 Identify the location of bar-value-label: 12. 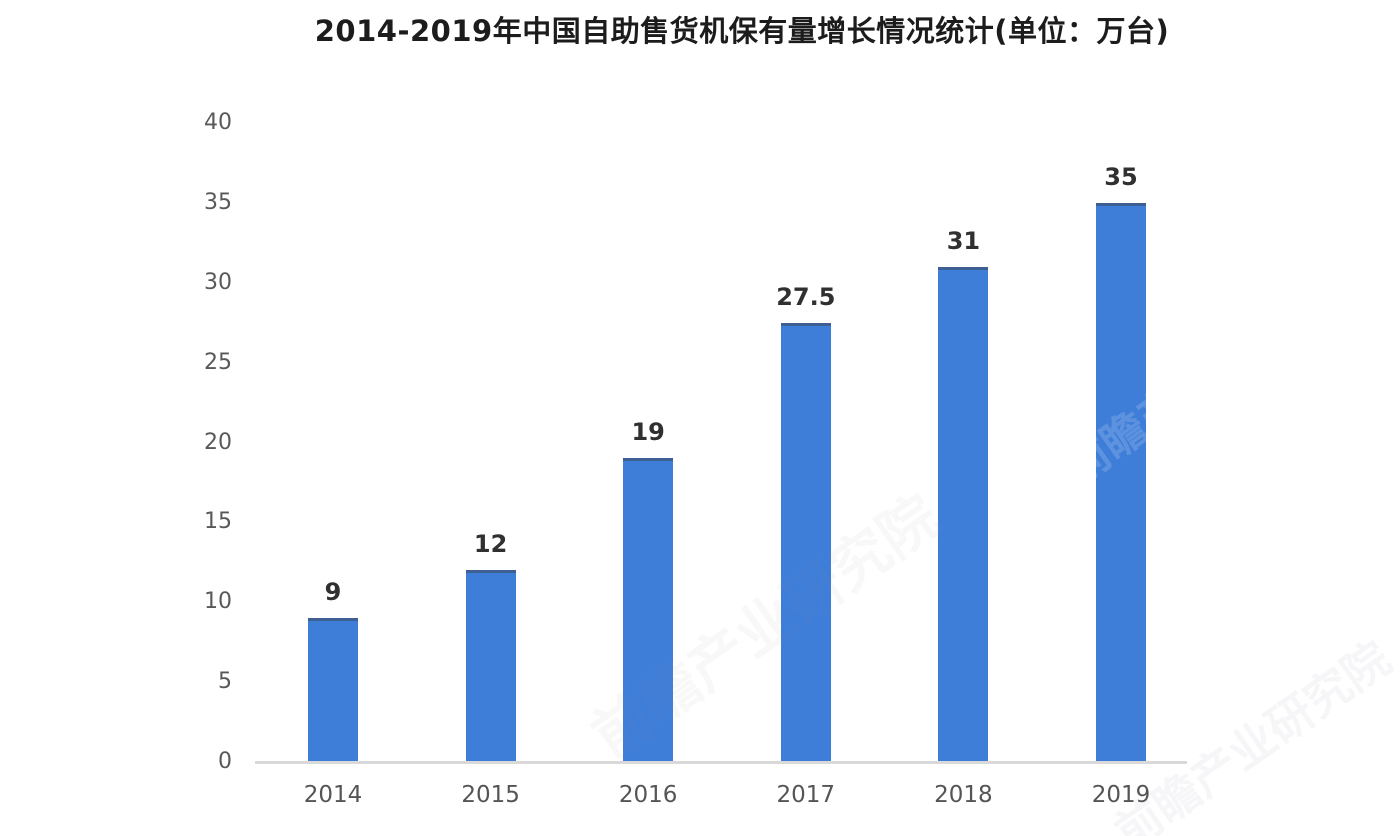
(490, 544).